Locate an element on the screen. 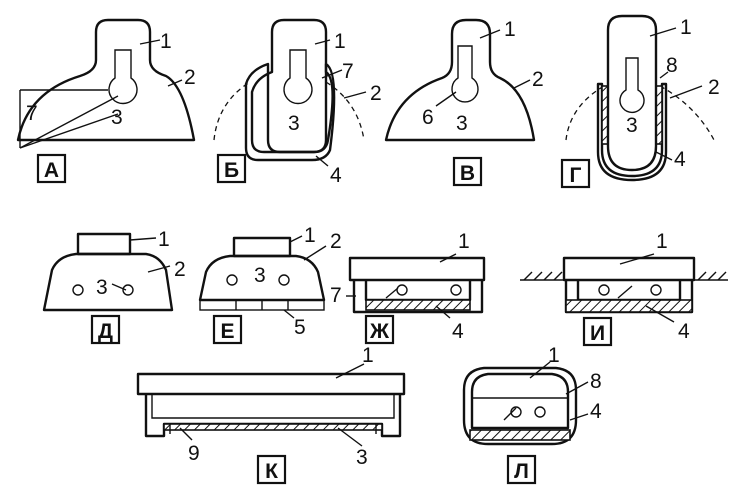 This screenshot has width=742, height=494. panel-l-tag: Л is located at coordinates (521, 471).